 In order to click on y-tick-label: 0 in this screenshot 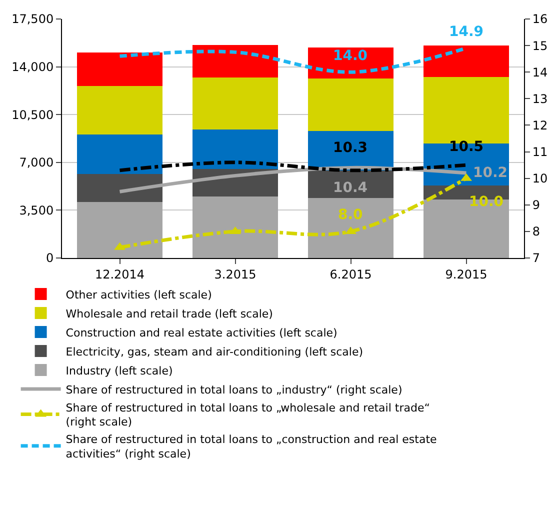, I will do `click(50, 258)`.